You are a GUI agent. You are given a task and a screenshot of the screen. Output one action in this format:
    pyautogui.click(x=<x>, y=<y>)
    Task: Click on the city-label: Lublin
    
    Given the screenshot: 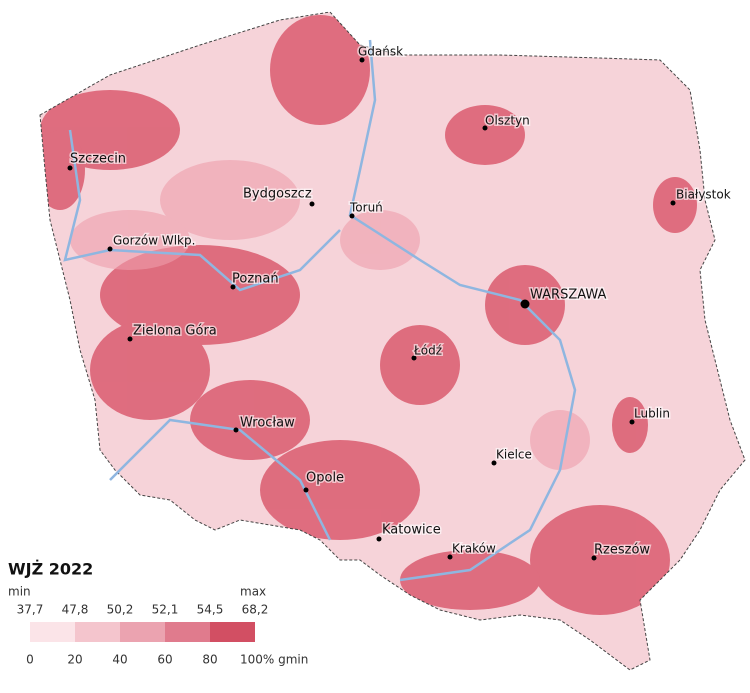 What is the action you would take?
    pyautogui.click(x=652, y=414)
    